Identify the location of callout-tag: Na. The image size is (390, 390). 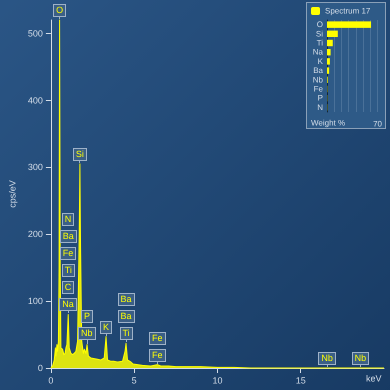
(68, 306).